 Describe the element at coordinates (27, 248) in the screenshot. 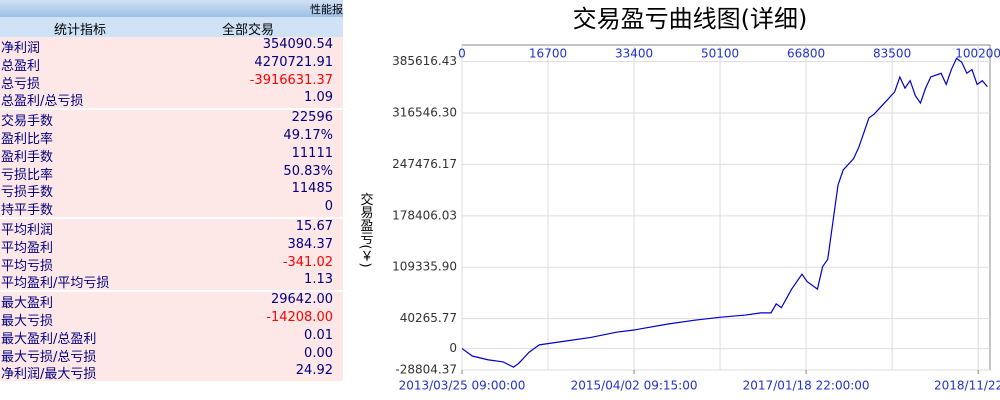

I see `metric-name: 平均盈利` at that location.